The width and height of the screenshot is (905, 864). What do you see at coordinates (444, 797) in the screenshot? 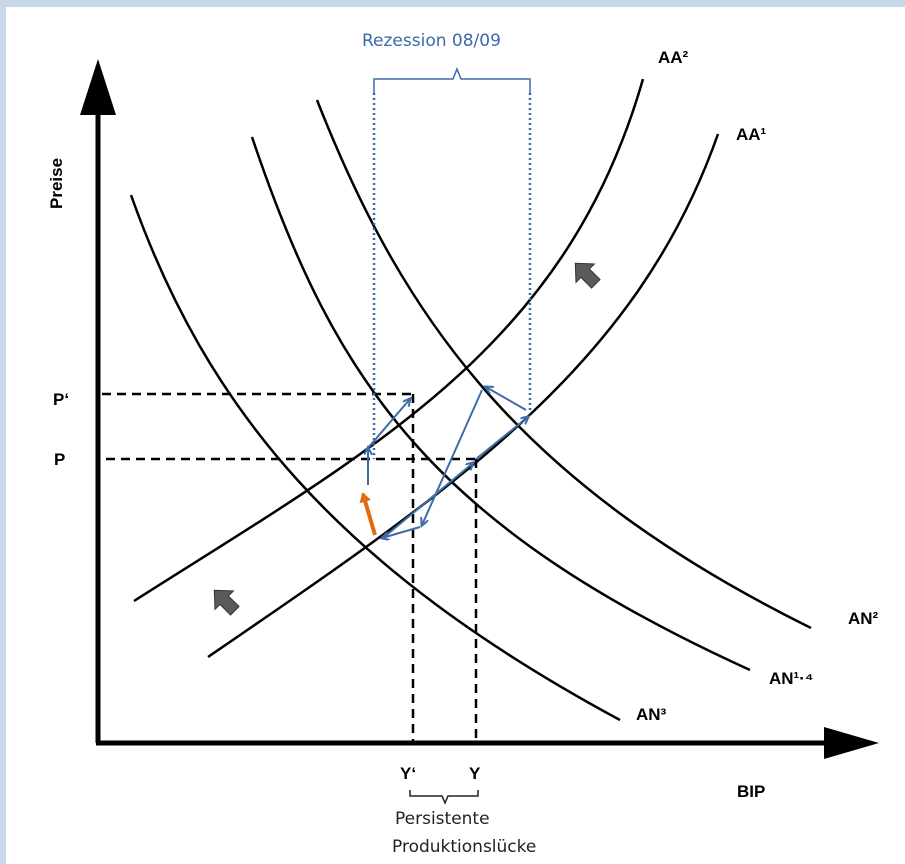
I see `gap-brace` at bounding box center [444, 797].